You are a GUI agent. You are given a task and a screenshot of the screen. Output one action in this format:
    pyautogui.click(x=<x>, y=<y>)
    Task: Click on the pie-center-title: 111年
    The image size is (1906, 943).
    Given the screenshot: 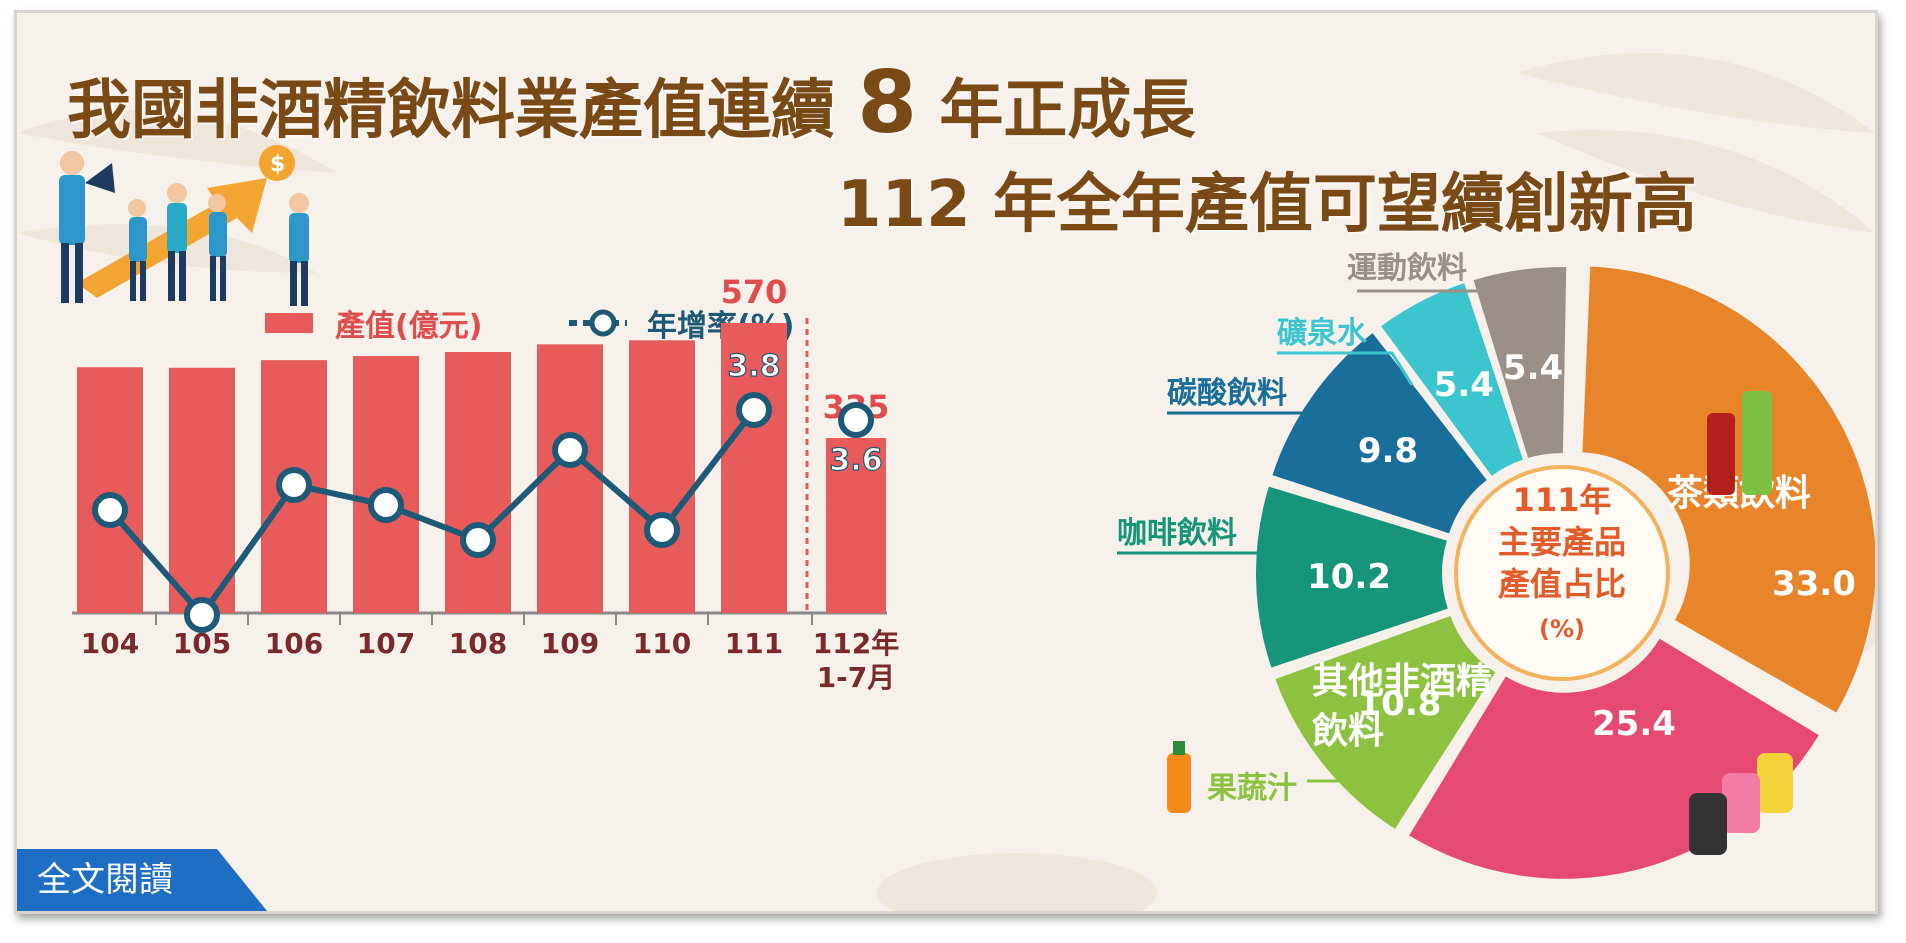 What is the action you would take?
    pyautogui.click(x=1562, y=500)
    